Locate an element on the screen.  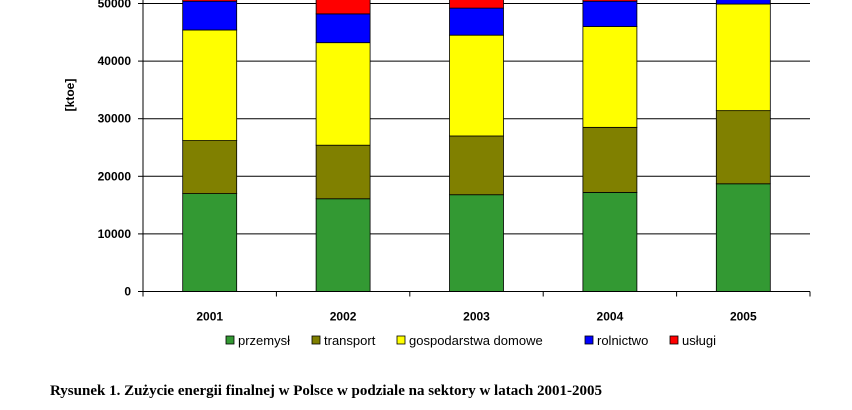
y-tick-label: 10000 is located at coordinates (115, 234).